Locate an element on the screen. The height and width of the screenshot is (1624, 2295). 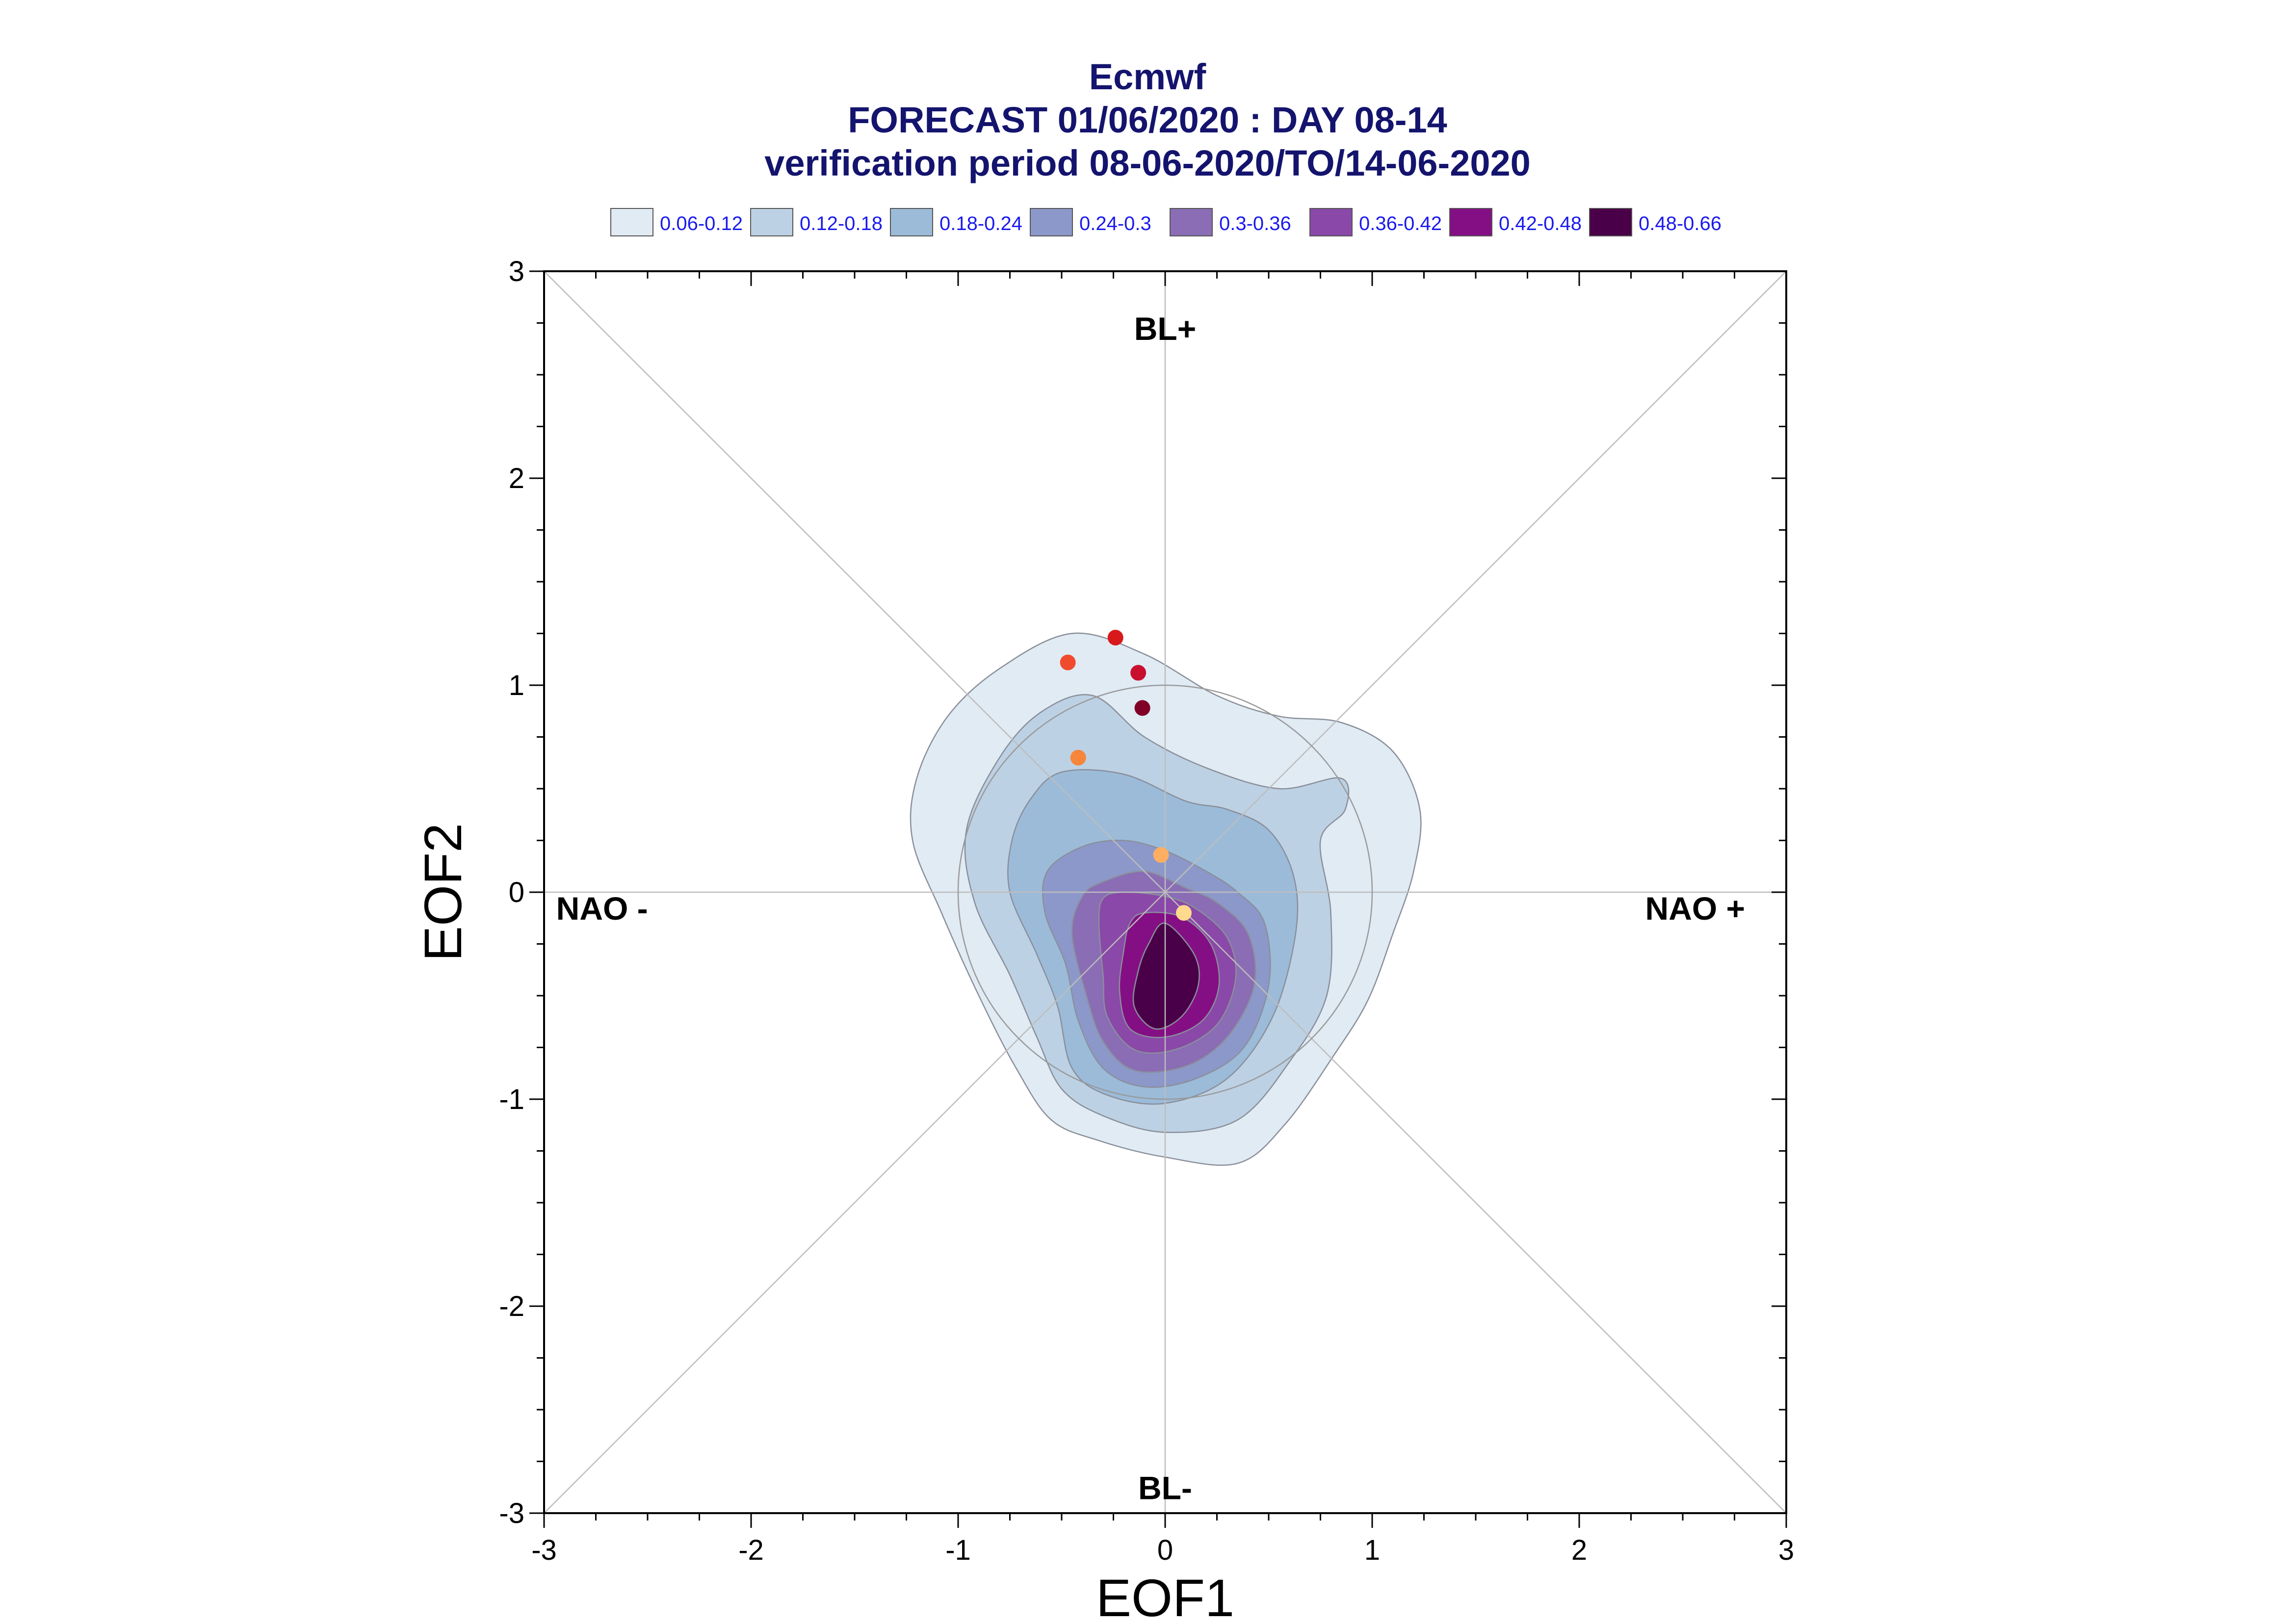
y-tick-label: 3 is located at coordinates (517, 271).